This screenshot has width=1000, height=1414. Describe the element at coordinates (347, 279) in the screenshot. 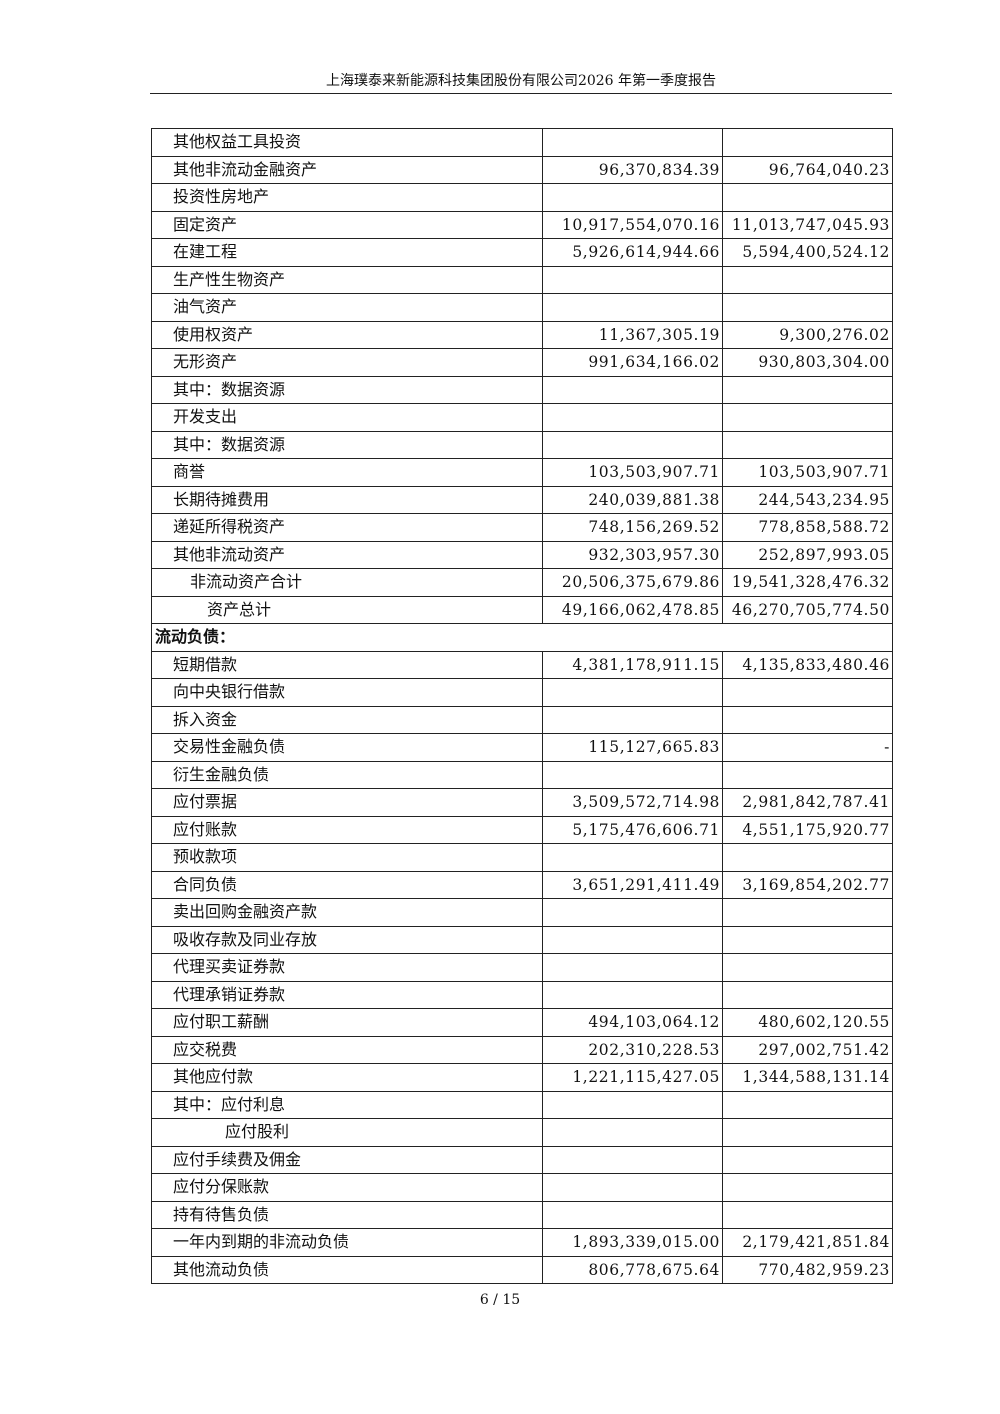

I see `row-label: 生产性生物资产` at that location.